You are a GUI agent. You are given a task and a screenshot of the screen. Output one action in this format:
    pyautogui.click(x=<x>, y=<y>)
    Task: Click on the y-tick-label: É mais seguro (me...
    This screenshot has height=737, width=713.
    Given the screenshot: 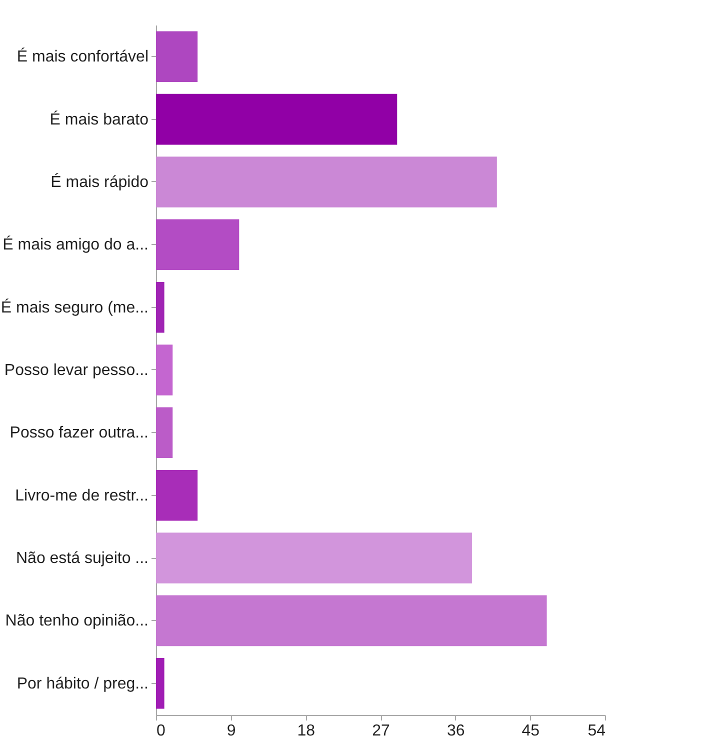 What is the action you would take?
    pyautogui.click(x=74, y=307)
    